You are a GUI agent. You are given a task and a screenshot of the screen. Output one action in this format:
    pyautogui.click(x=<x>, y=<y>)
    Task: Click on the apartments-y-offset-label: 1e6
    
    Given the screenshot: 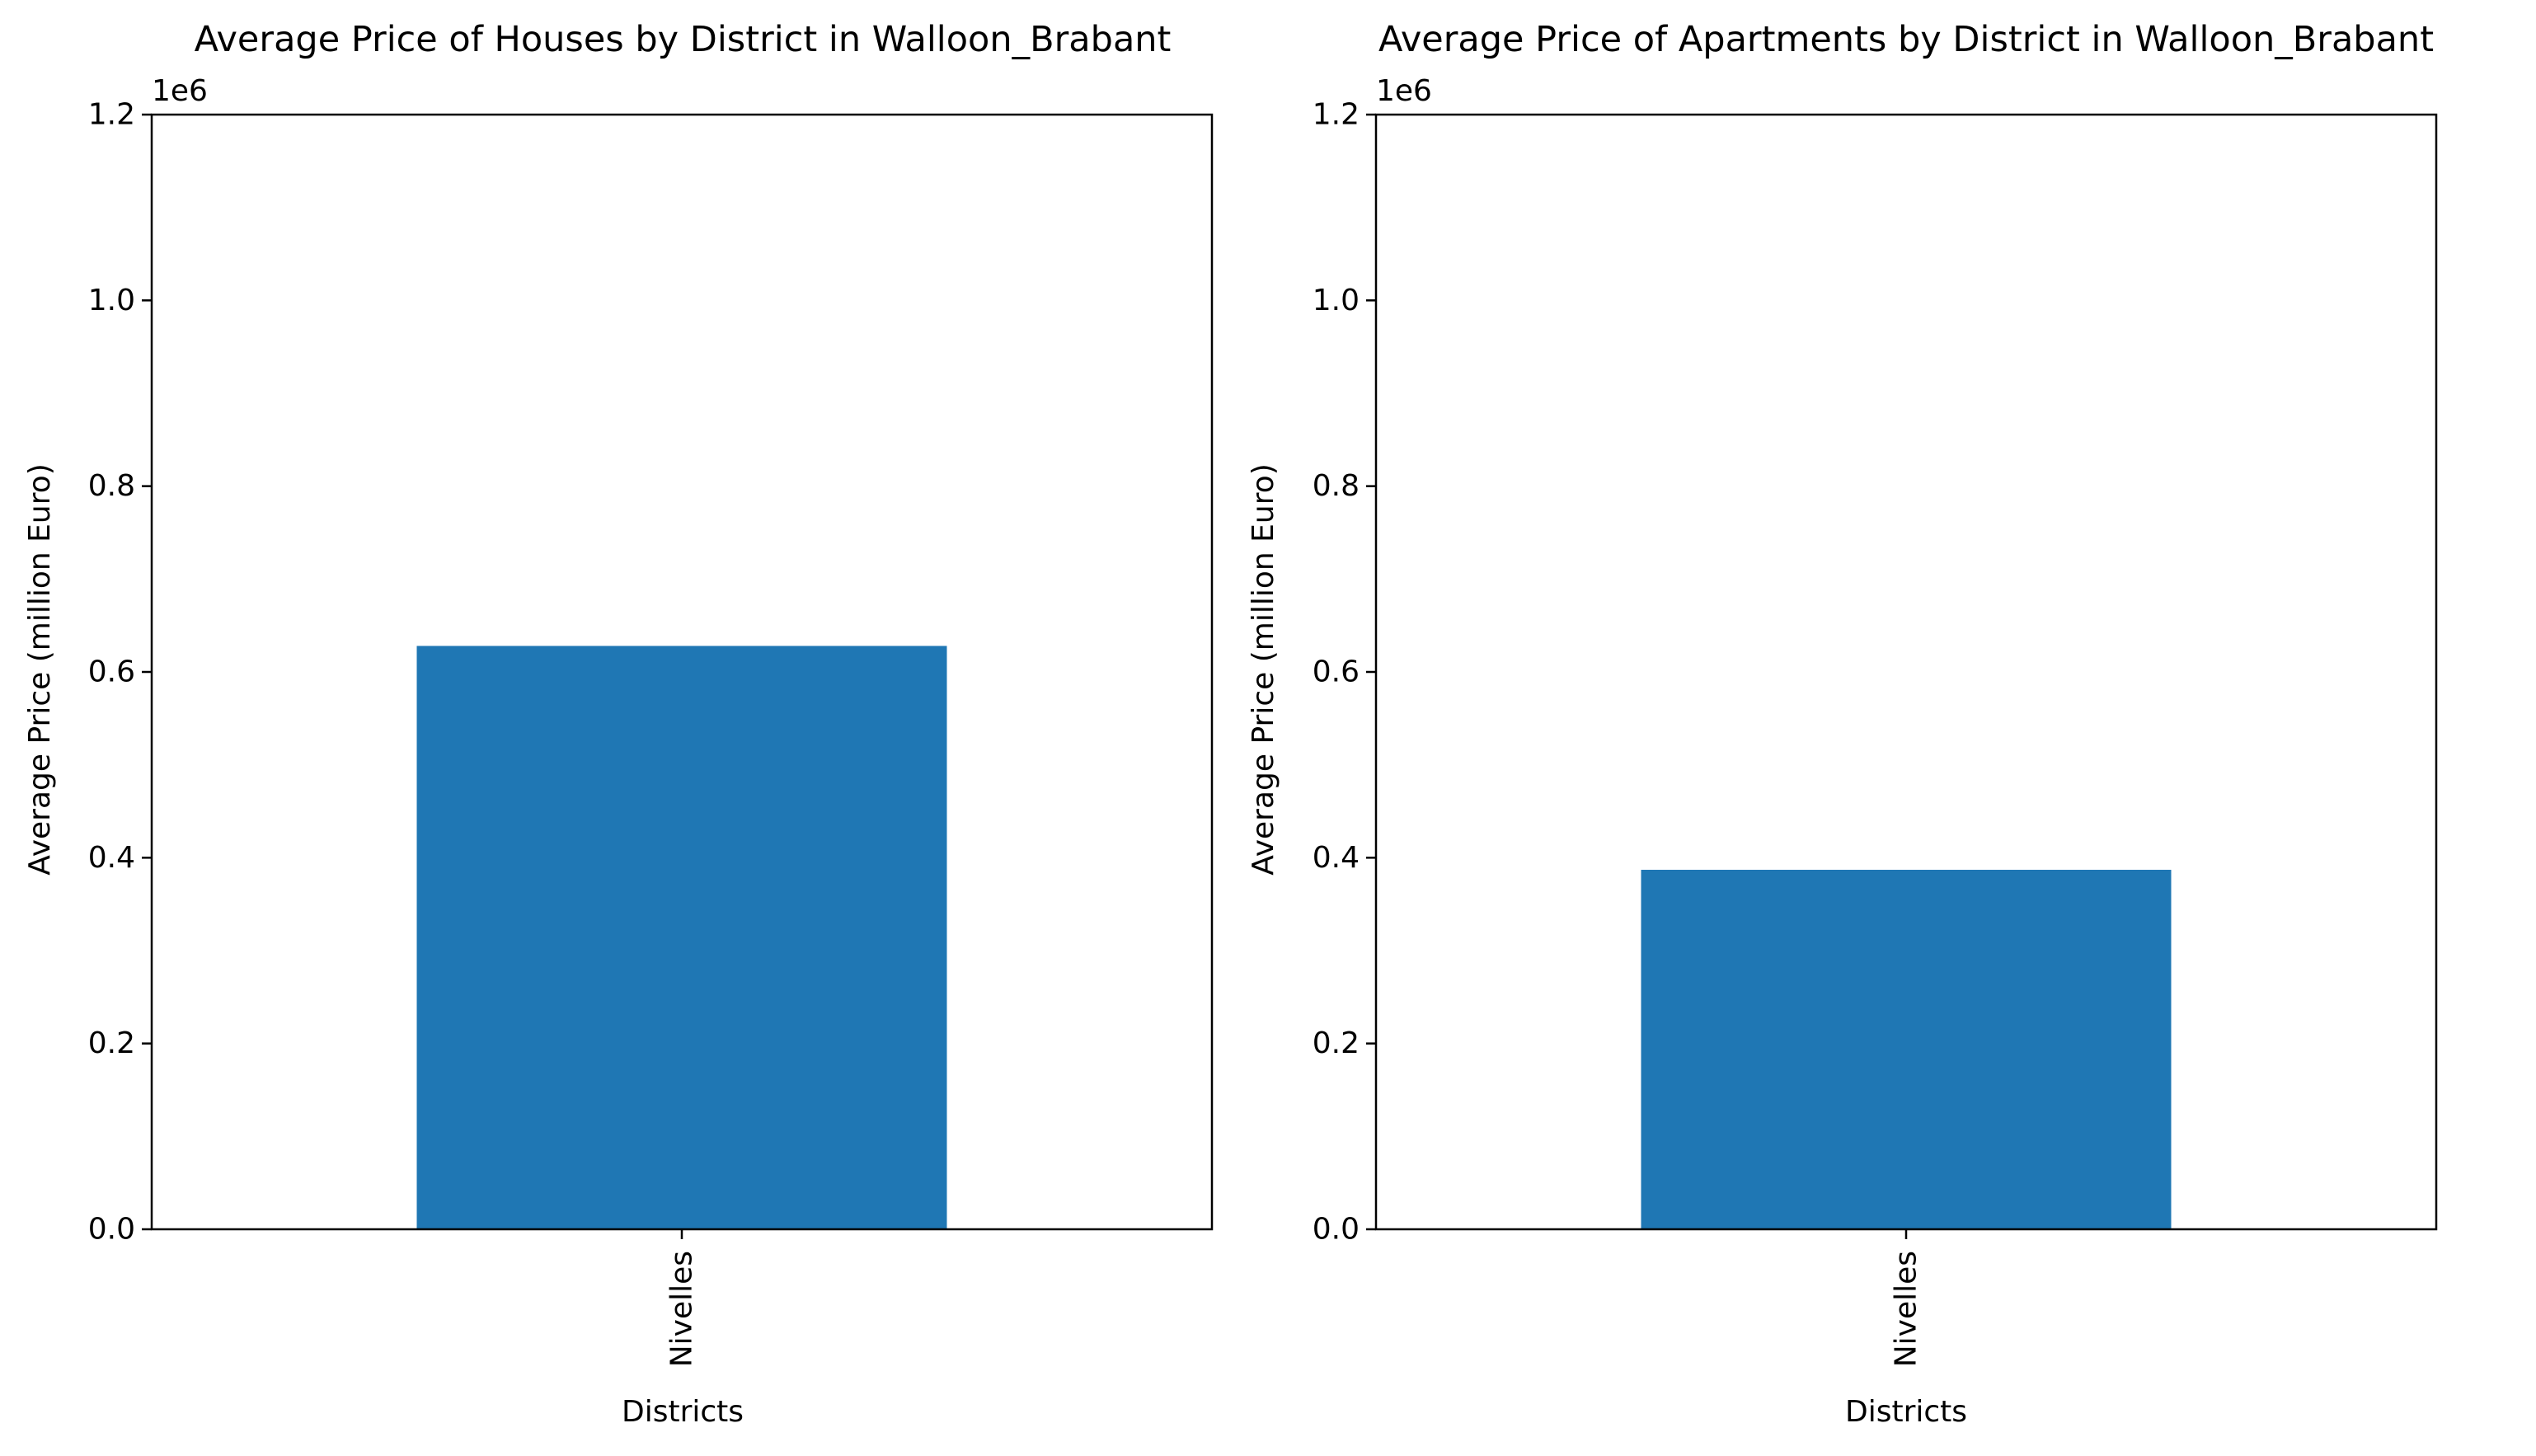 What is the action you would take?
    pyautogui.click(x=1404, y=91)
    